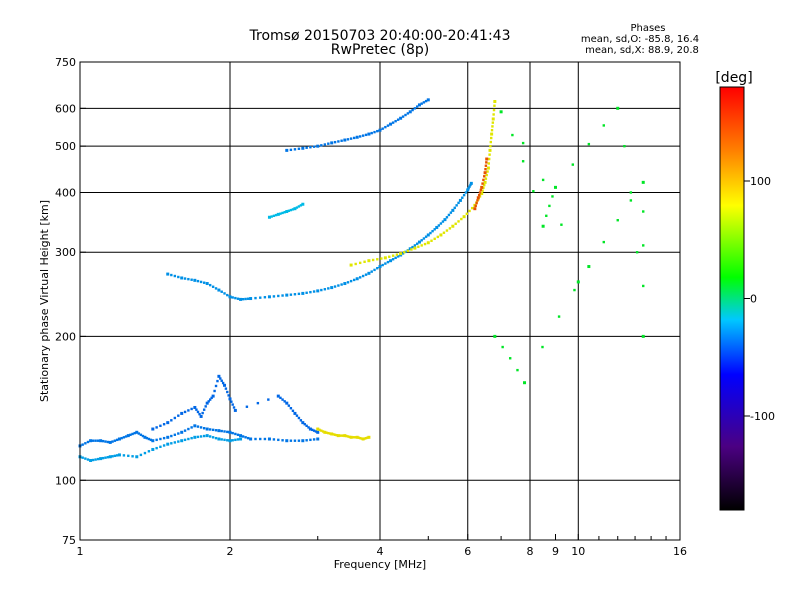 The image size is (800, 600). I want to click on x-tick-label: 4, so click(380, 551).